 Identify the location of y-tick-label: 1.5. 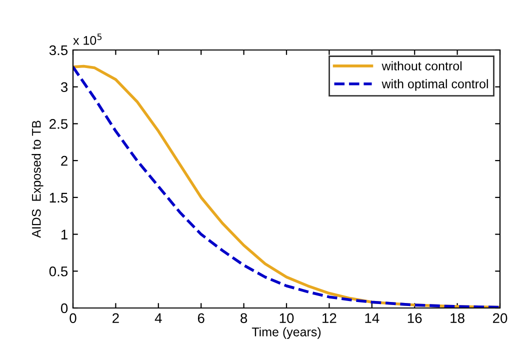
(59, 197).